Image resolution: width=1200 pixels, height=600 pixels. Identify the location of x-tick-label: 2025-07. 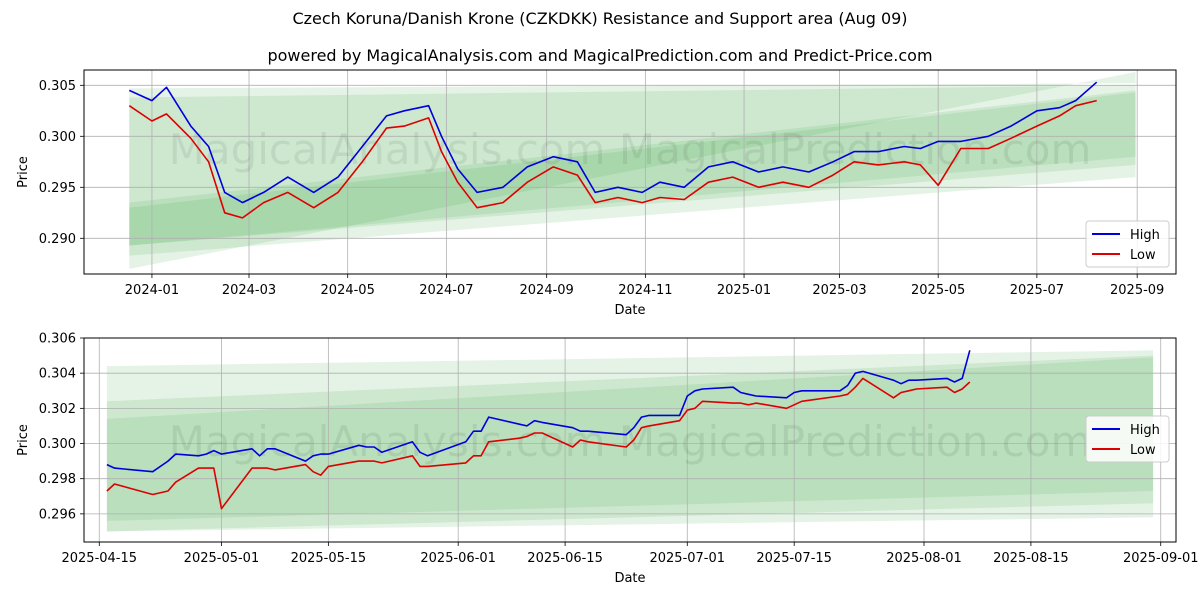
(1037, 290).